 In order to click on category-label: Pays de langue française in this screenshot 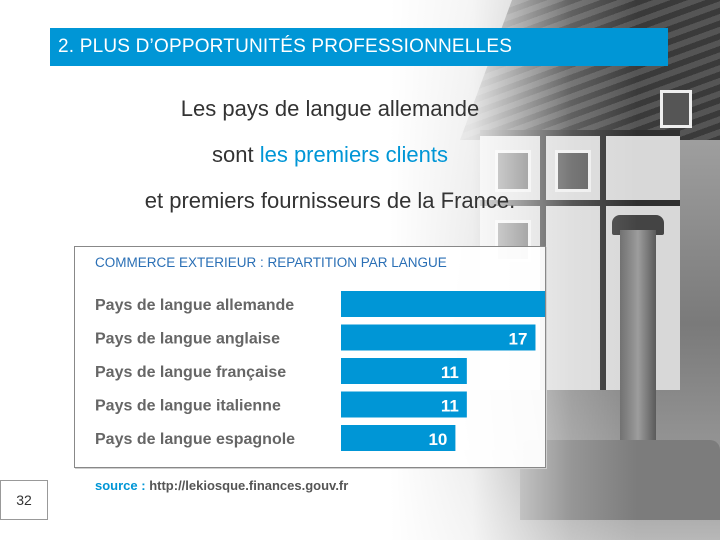, I will do `click(190, 372)`.